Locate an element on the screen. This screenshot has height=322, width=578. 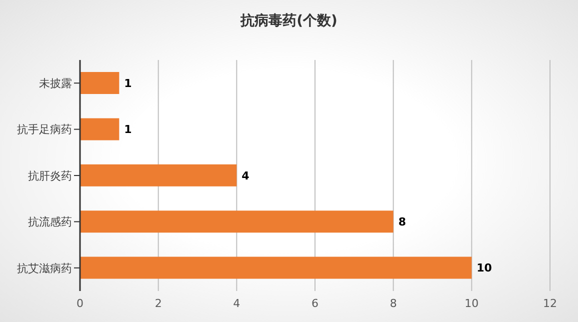
data-label: 4 is located at coordinates (246, 175).